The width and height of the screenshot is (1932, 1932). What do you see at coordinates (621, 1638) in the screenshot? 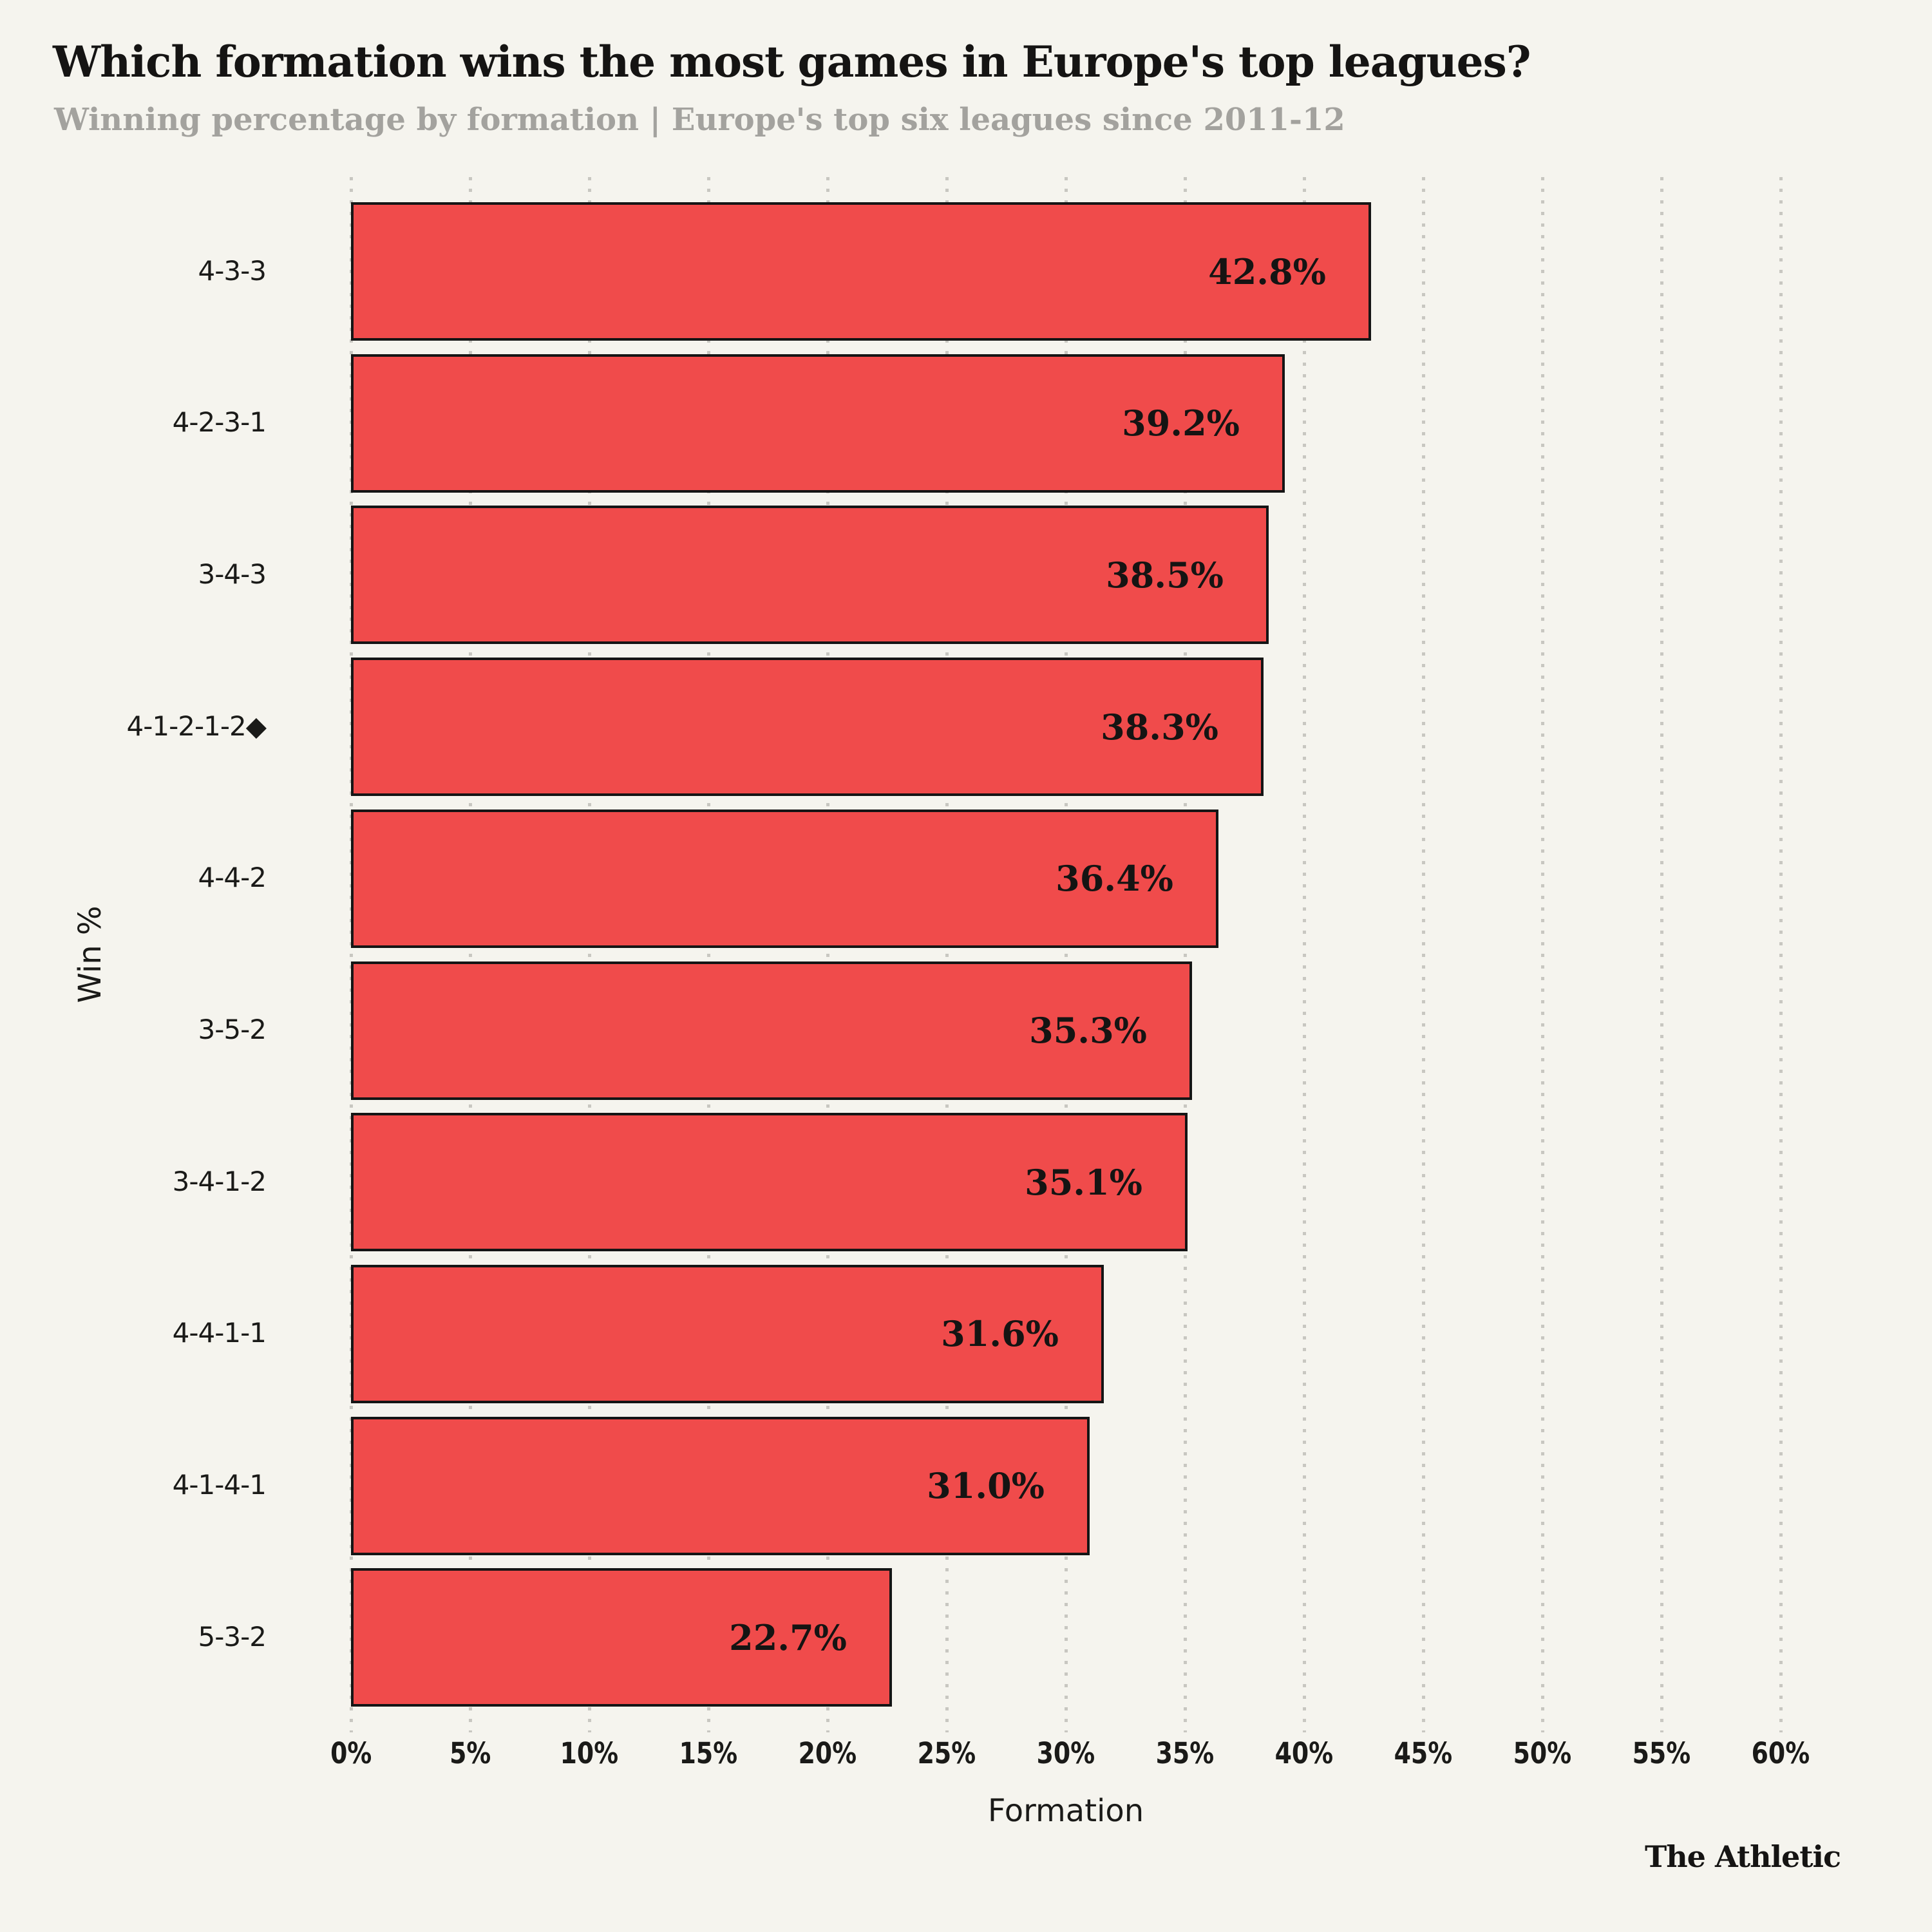
I see `bar: 22.7%` at bounding box center [621, 1638].